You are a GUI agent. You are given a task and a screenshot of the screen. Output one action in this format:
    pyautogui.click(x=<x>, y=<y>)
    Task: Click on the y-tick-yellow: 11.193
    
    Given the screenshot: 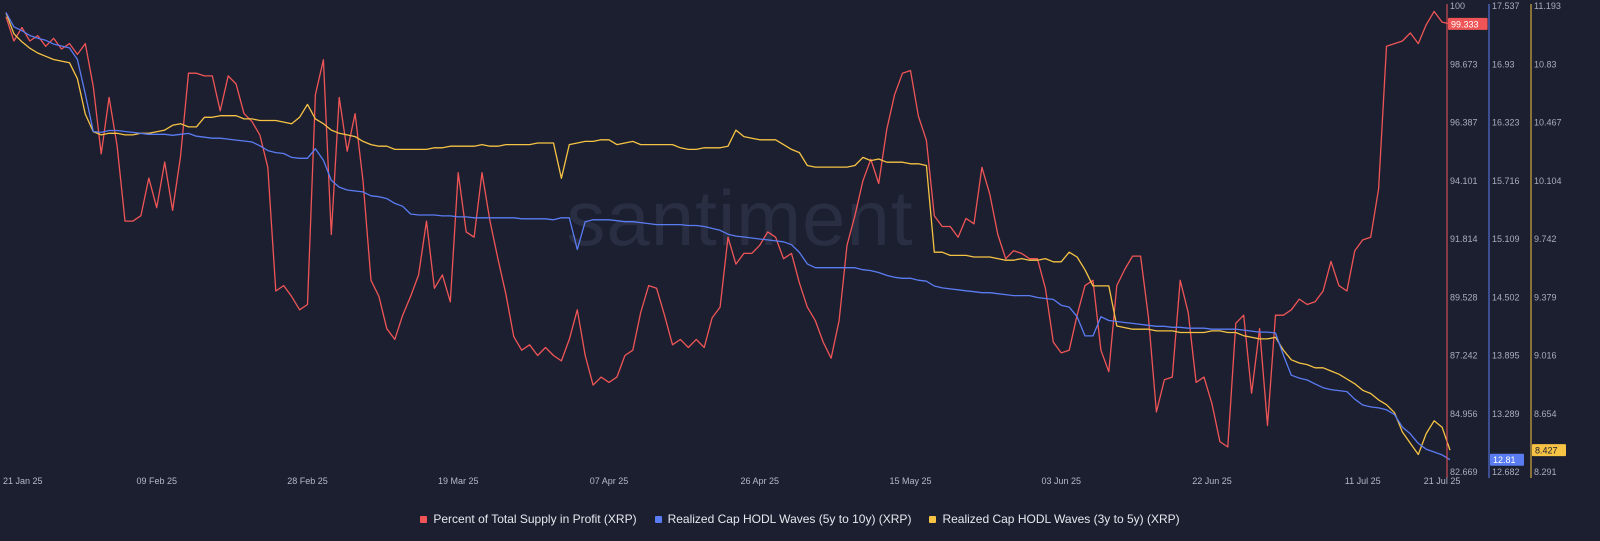 What is the action you would take?
    pyautogui.click(x=1547, y=6)
    